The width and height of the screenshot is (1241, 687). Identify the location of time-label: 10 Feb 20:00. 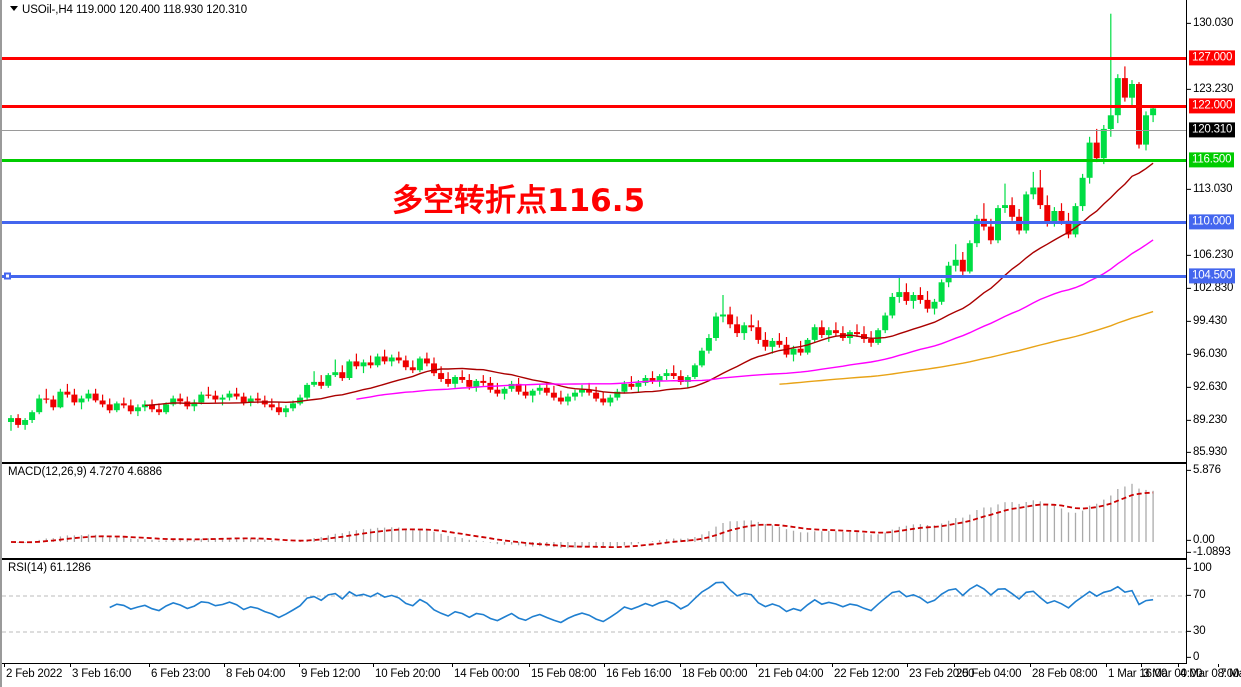
(408, 674).